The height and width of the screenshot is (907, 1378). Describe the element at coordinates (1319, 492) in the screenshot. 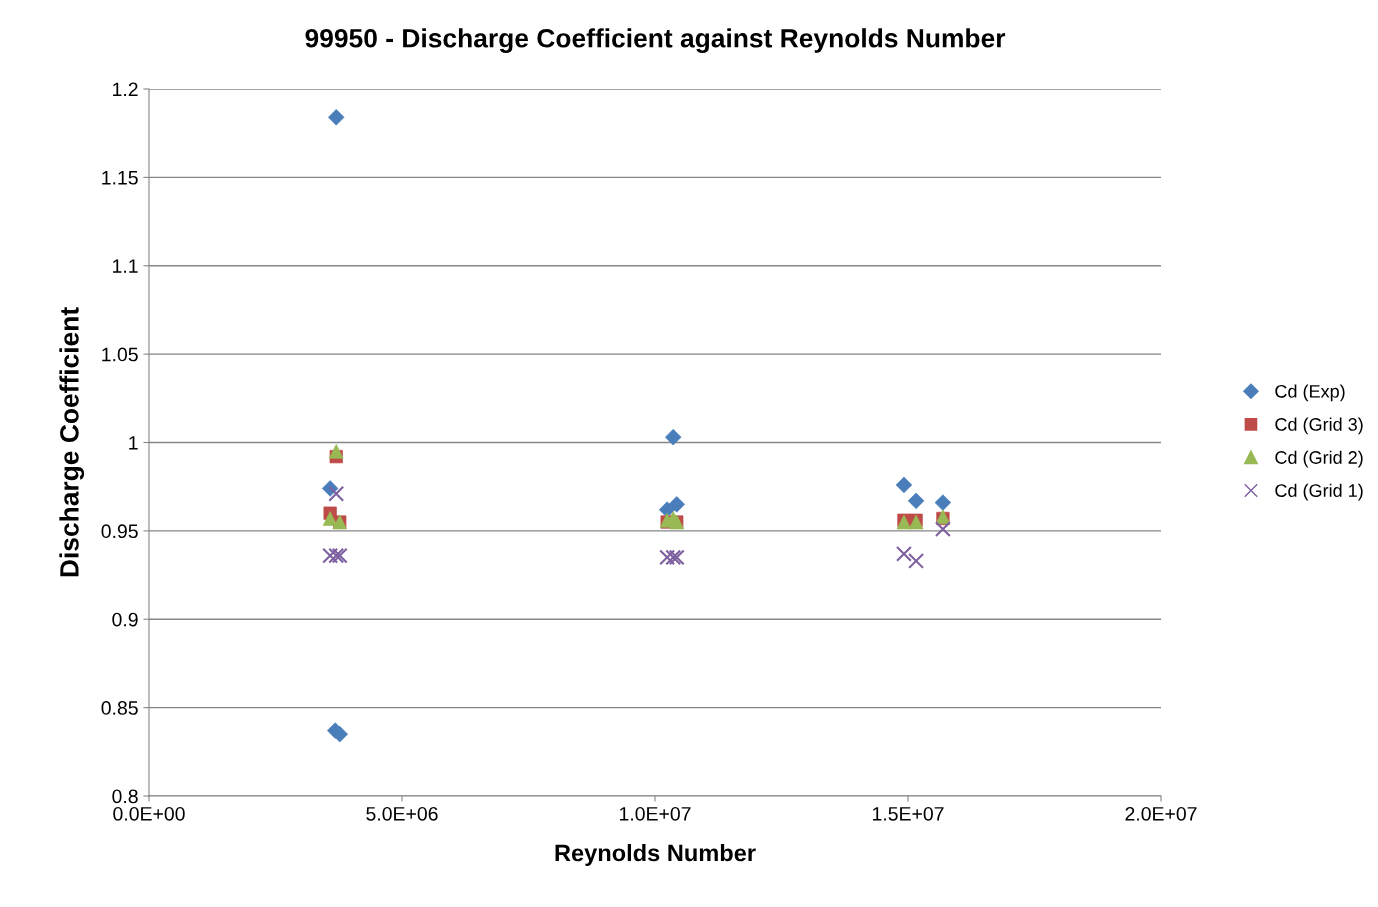

I see `legend-label: Cd (Grid 1)` at that location.